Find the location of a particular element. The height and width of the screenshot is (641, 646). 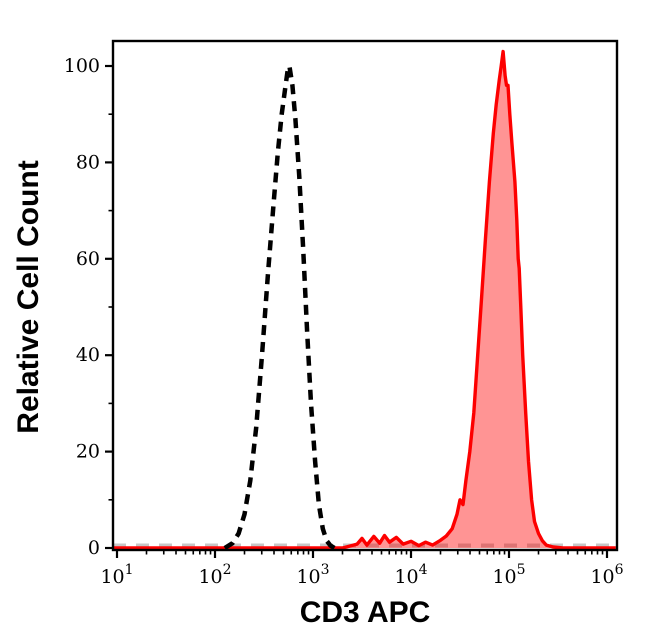

y-tick-label: 60 is located at coordinates (88, 259).